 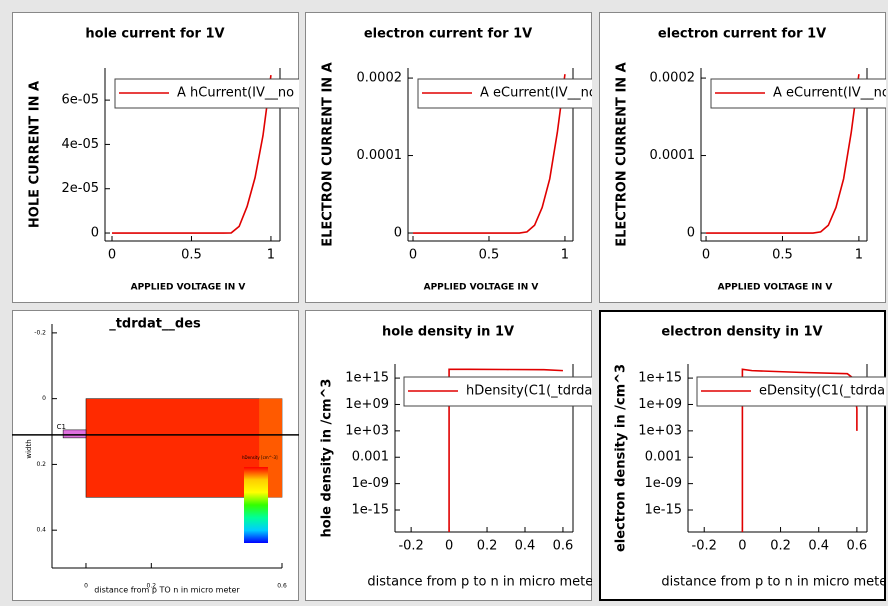 I want to click on x-axis-label: distance from p TO n in micro meter, so click(x=167, y=590).